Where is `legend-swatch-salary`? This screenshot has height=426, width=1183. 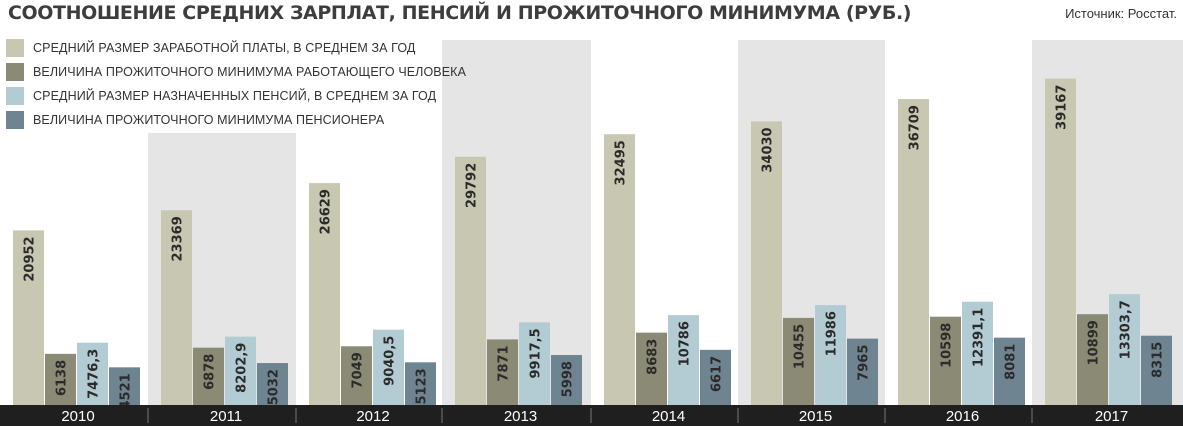
legend-swatch-salary is located at coordinates (15, 48).